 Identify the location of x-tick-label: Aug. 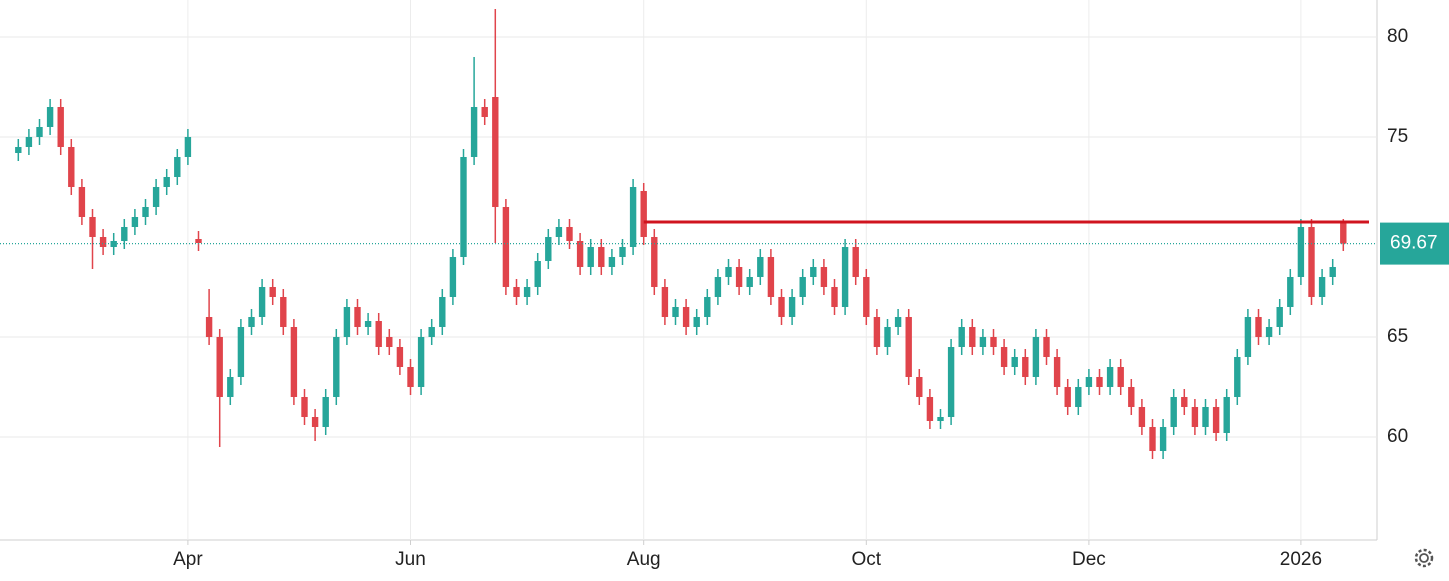
(644, 559).